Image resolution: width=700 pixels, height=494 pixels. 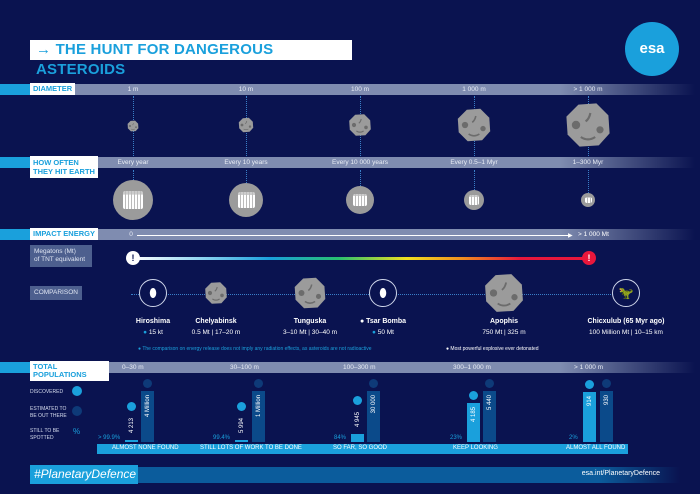 I want to click on range-label: 300–1 000 m, so click(x=472, y=367).